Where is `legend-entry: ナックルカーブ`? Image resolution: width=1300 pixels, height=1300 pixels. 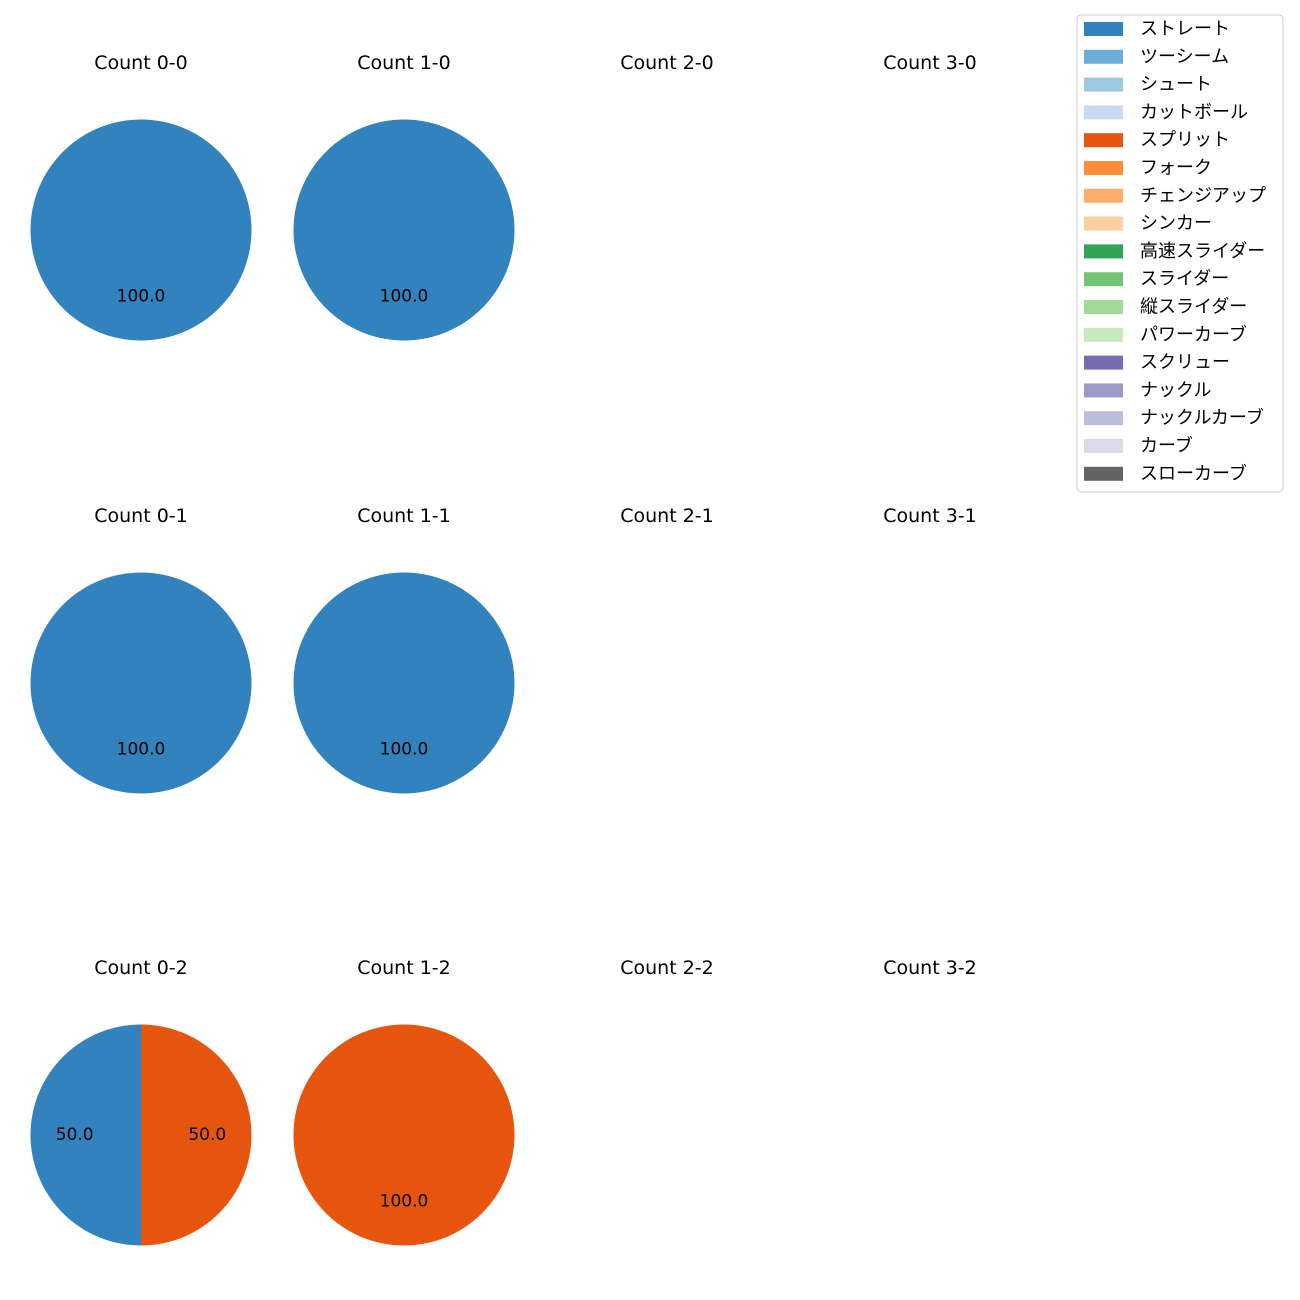 legend-entry: ナックルカーブ is located at coordinates (1174, 418).